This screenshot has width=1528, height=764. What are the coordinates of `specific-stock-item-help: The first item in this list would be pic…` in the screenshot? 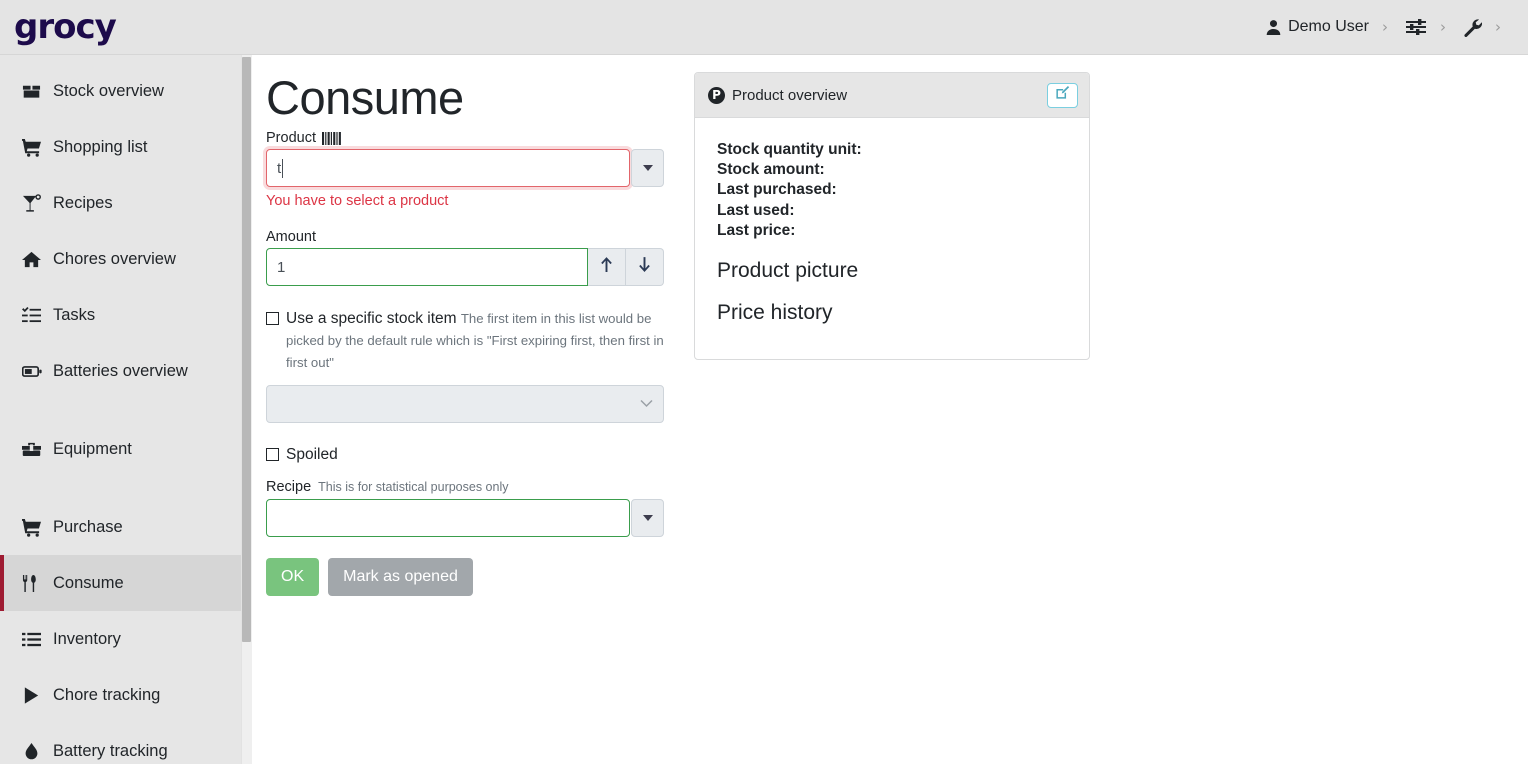 It's located at (475, 340).